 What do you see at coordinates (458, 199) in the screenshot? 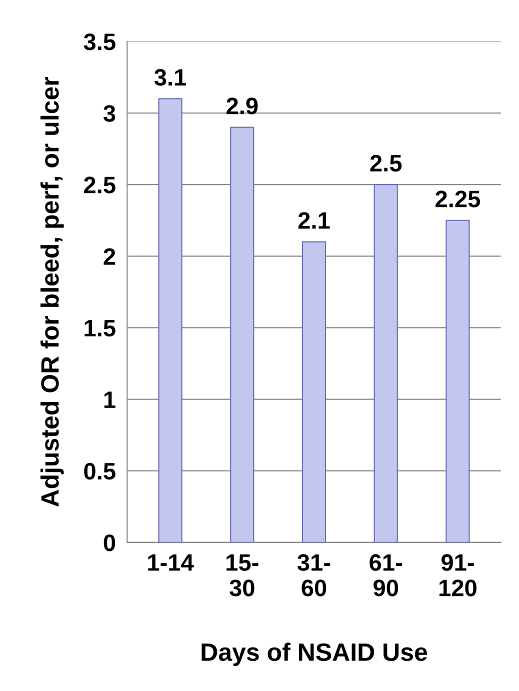
I see `data-label: 2.25` at bounding box center [458, 199].